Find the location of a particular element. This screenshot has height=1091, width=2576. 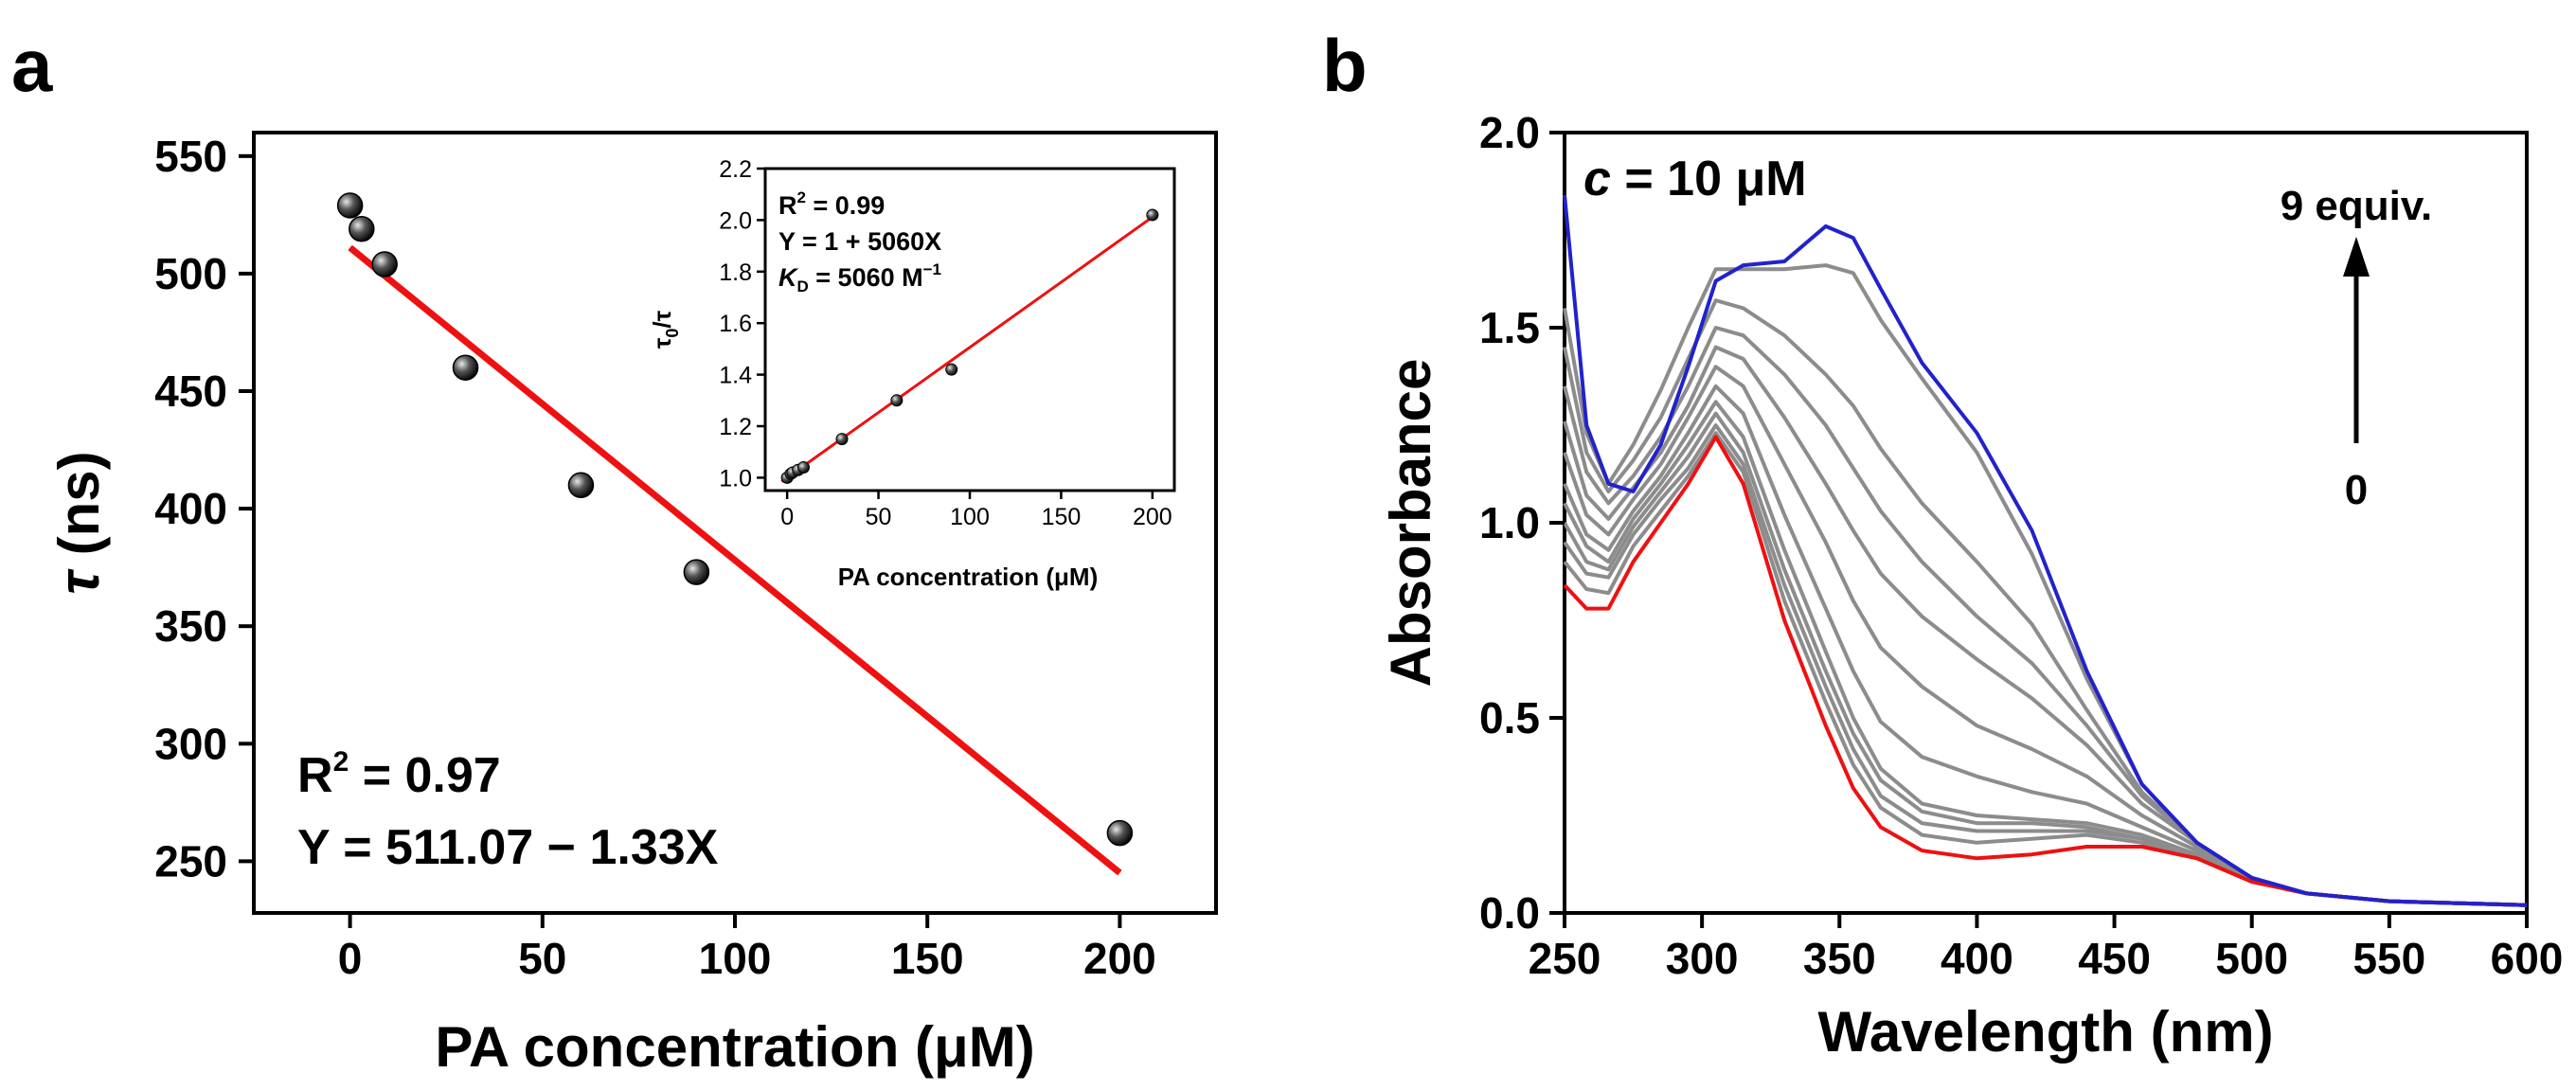

panel-b-x-tick-label: 500 is located at coordinates (2251, 958).